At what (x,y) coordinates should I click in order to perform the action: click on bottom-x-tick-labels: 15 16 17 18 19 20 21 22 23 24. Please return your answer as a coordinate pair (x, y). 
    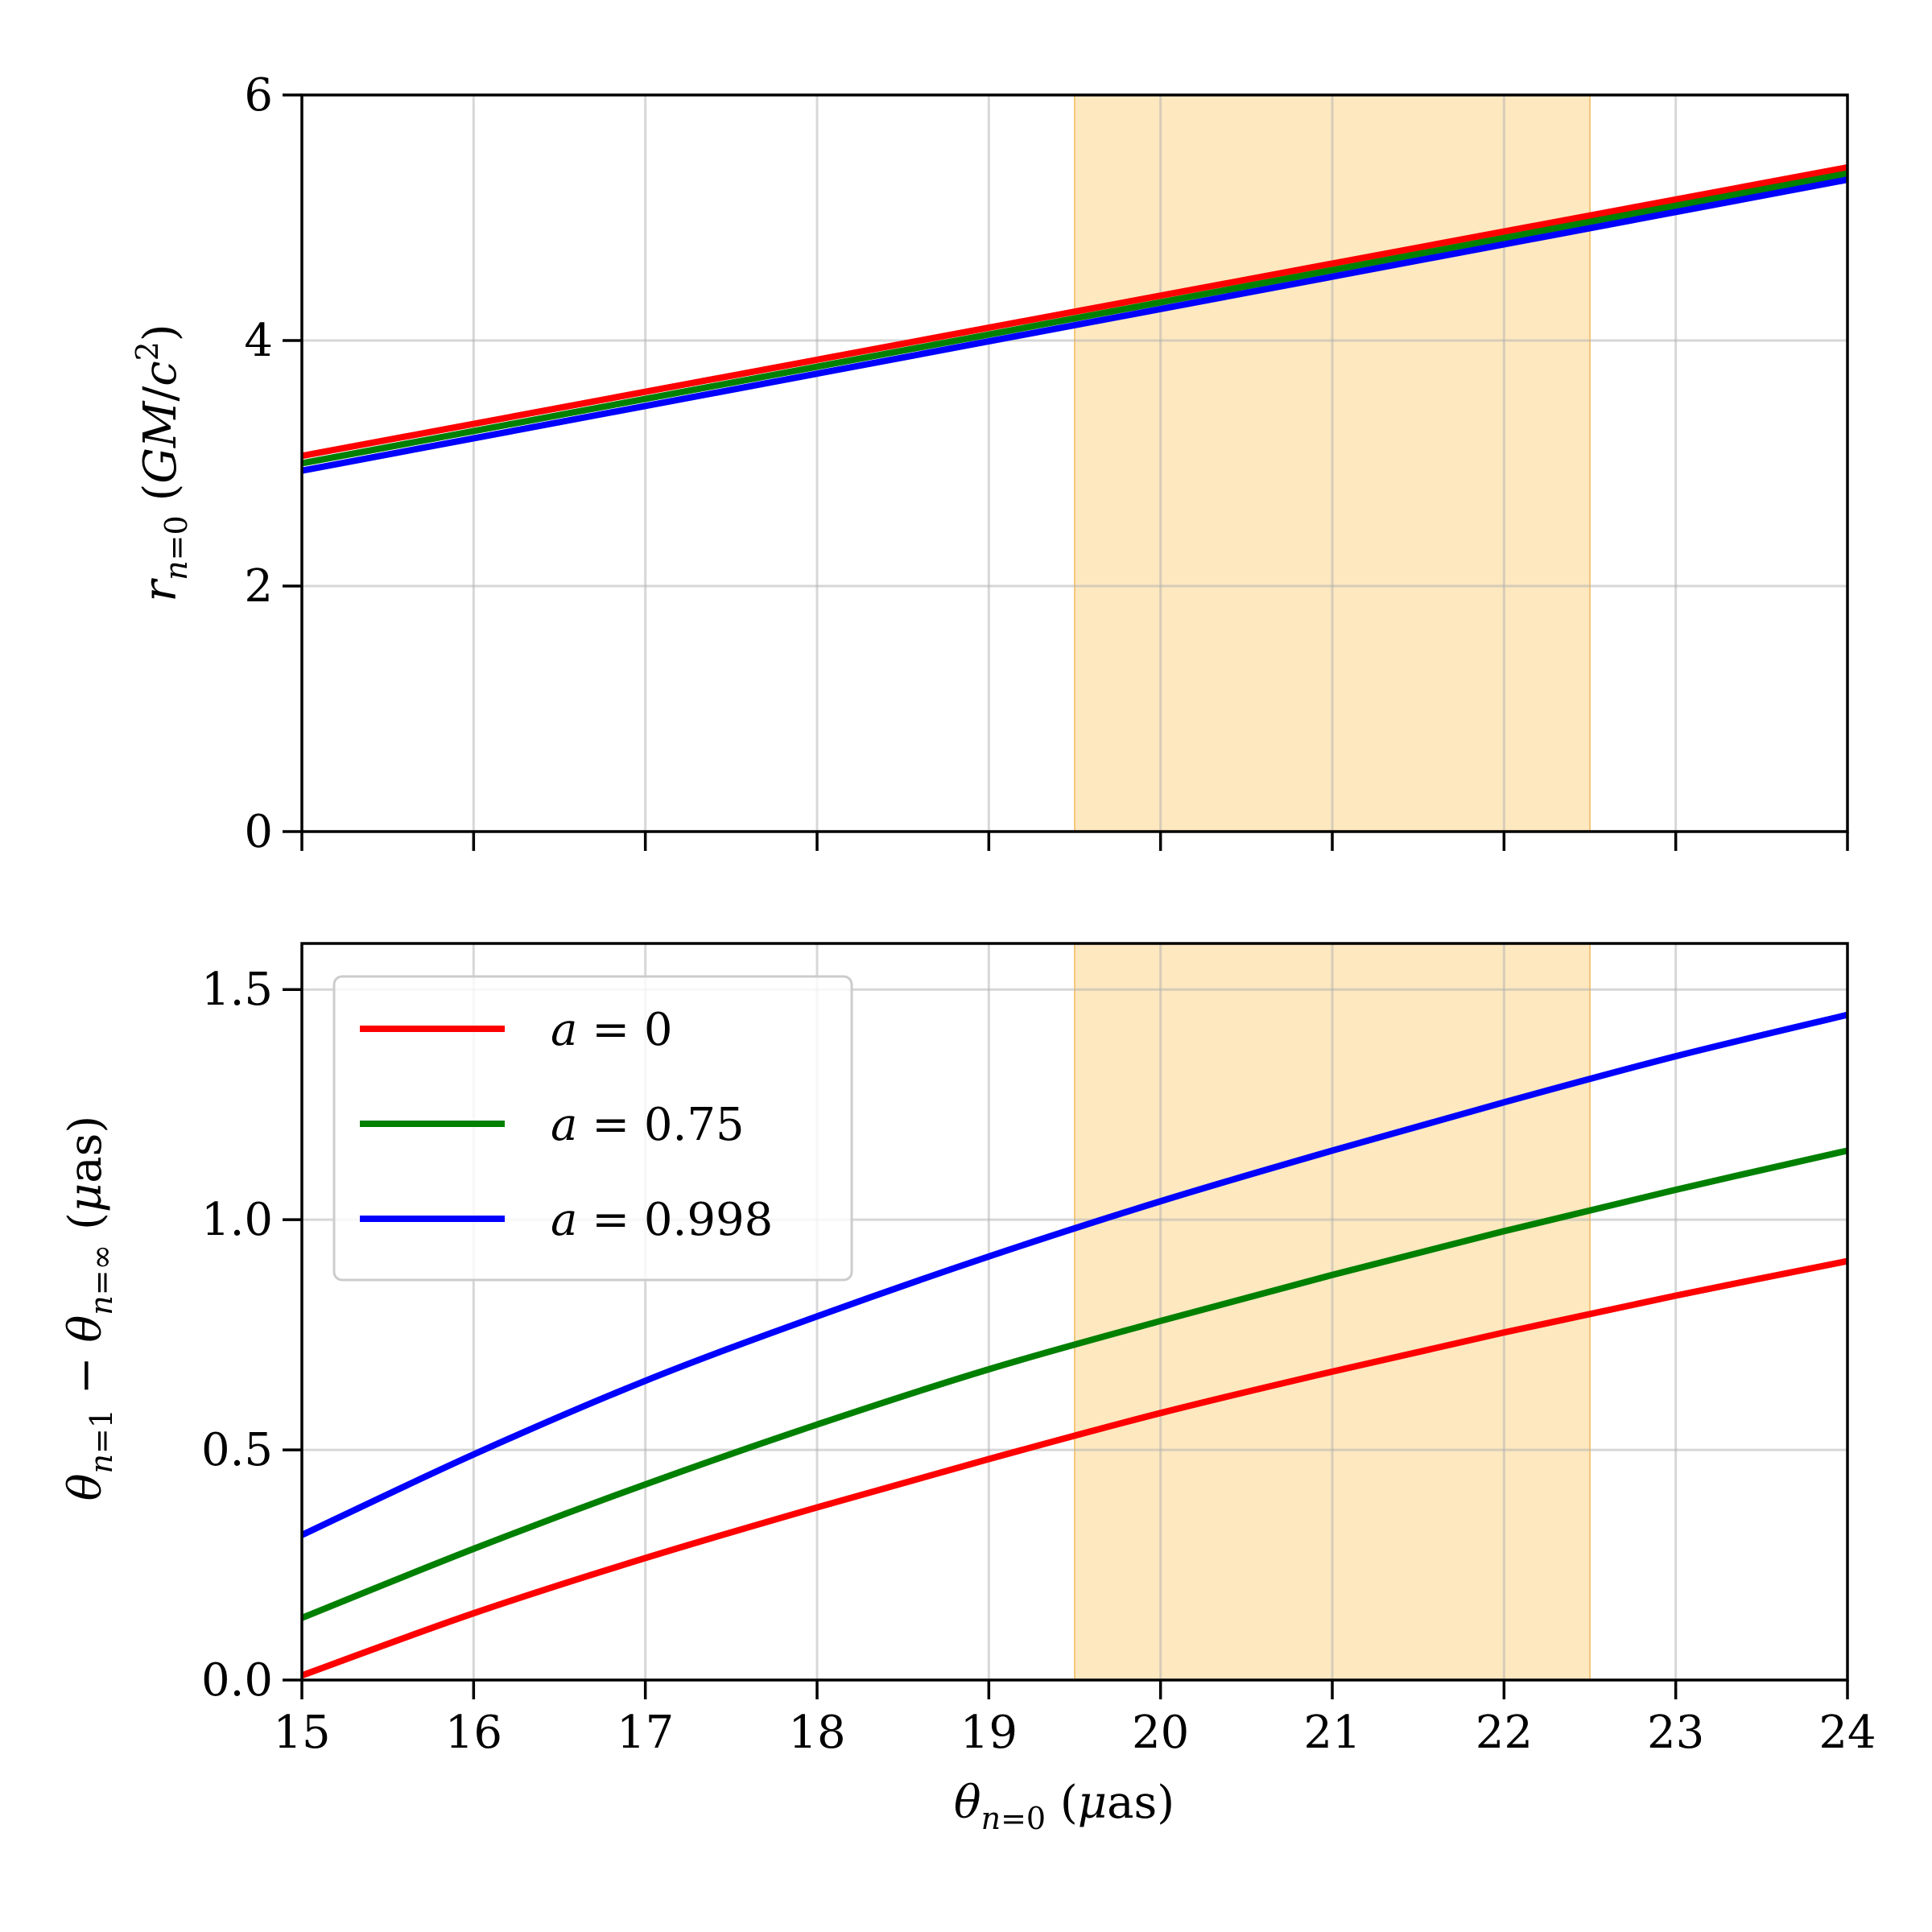
    Looking at the image, I should click on (1074, 1733).